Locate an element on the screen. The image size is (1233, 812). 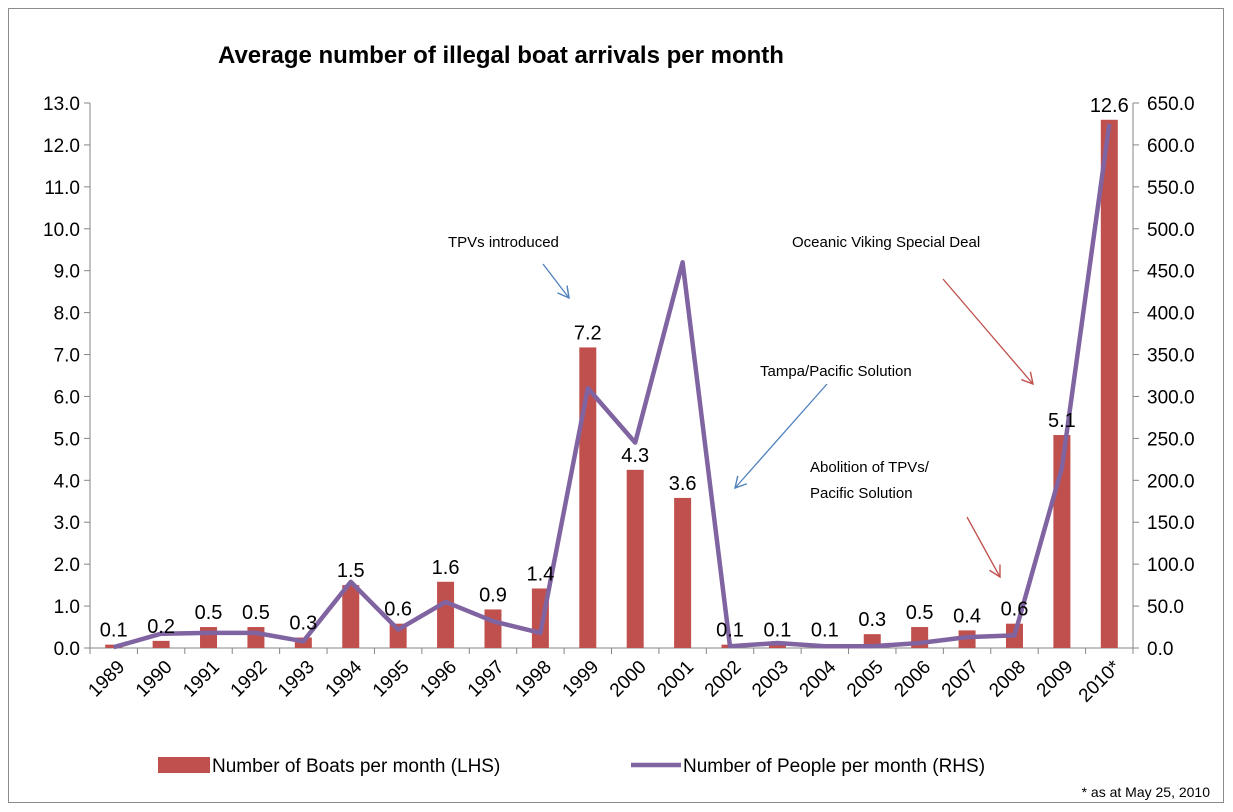
arrow-tpvs-introduced is located at coordinates (556, 281).